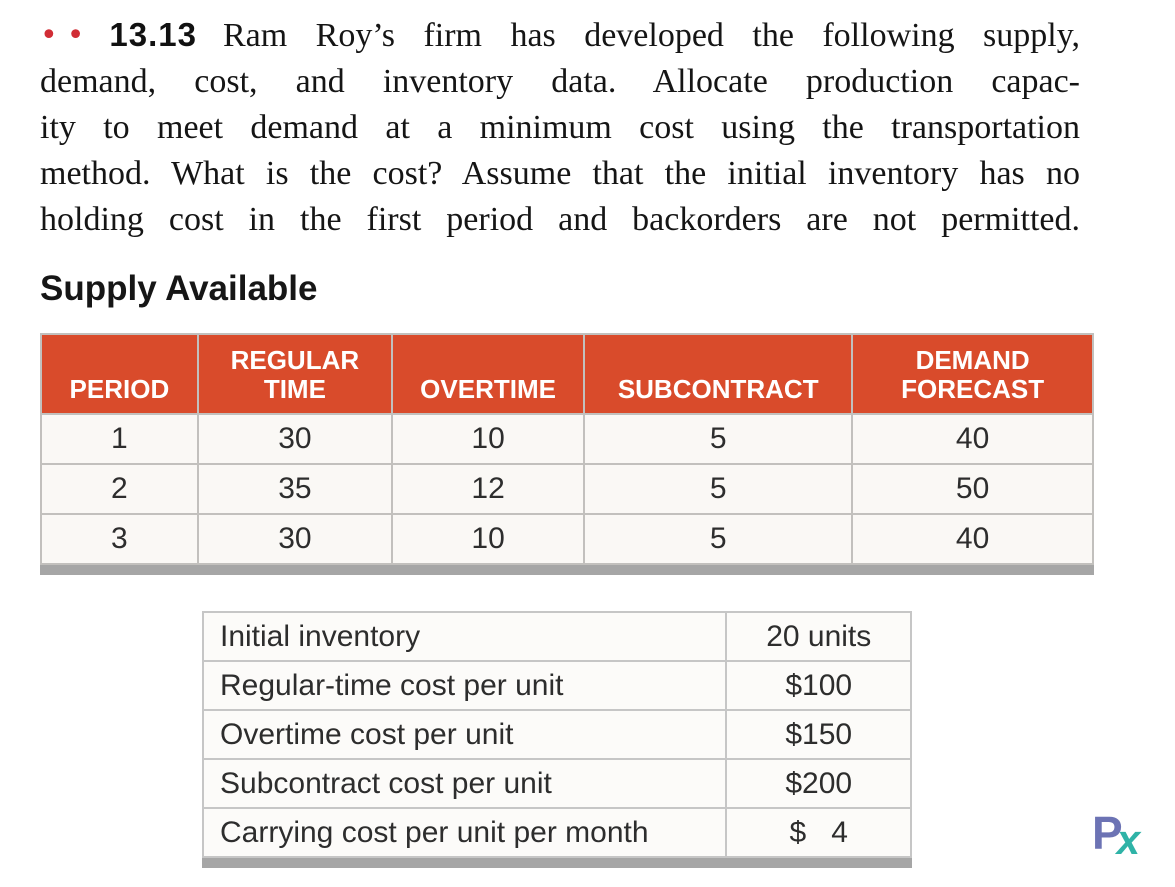 Image resolution: width=1175 pixels, height=887 pixels. I want to click on header-cell-period: PERIOD, so click(119, 374).